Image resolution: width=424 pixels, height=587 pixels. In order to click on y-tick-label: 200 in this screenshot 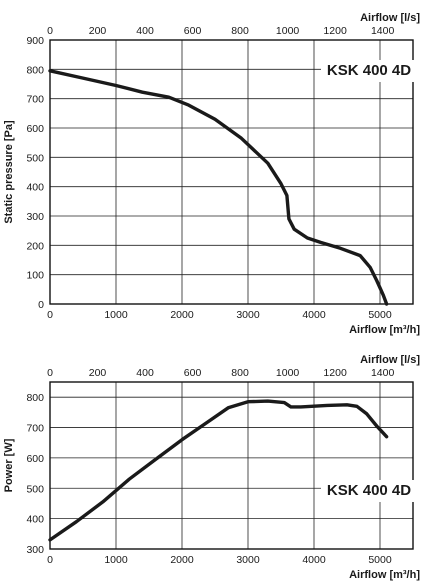, I will do `click(35, 246)`.